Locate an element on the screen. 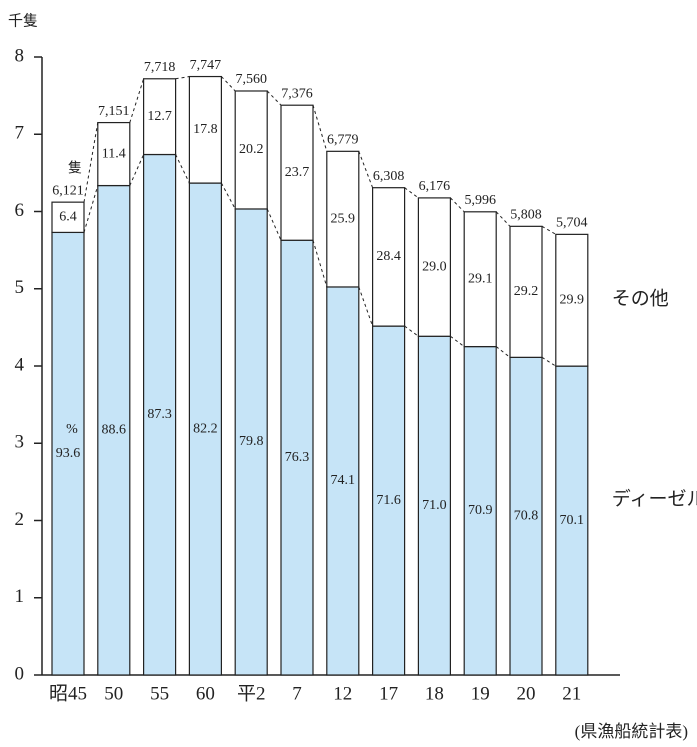 The image size is (697, 747). total-label: 7,718 is located at coordinates (160, 67).